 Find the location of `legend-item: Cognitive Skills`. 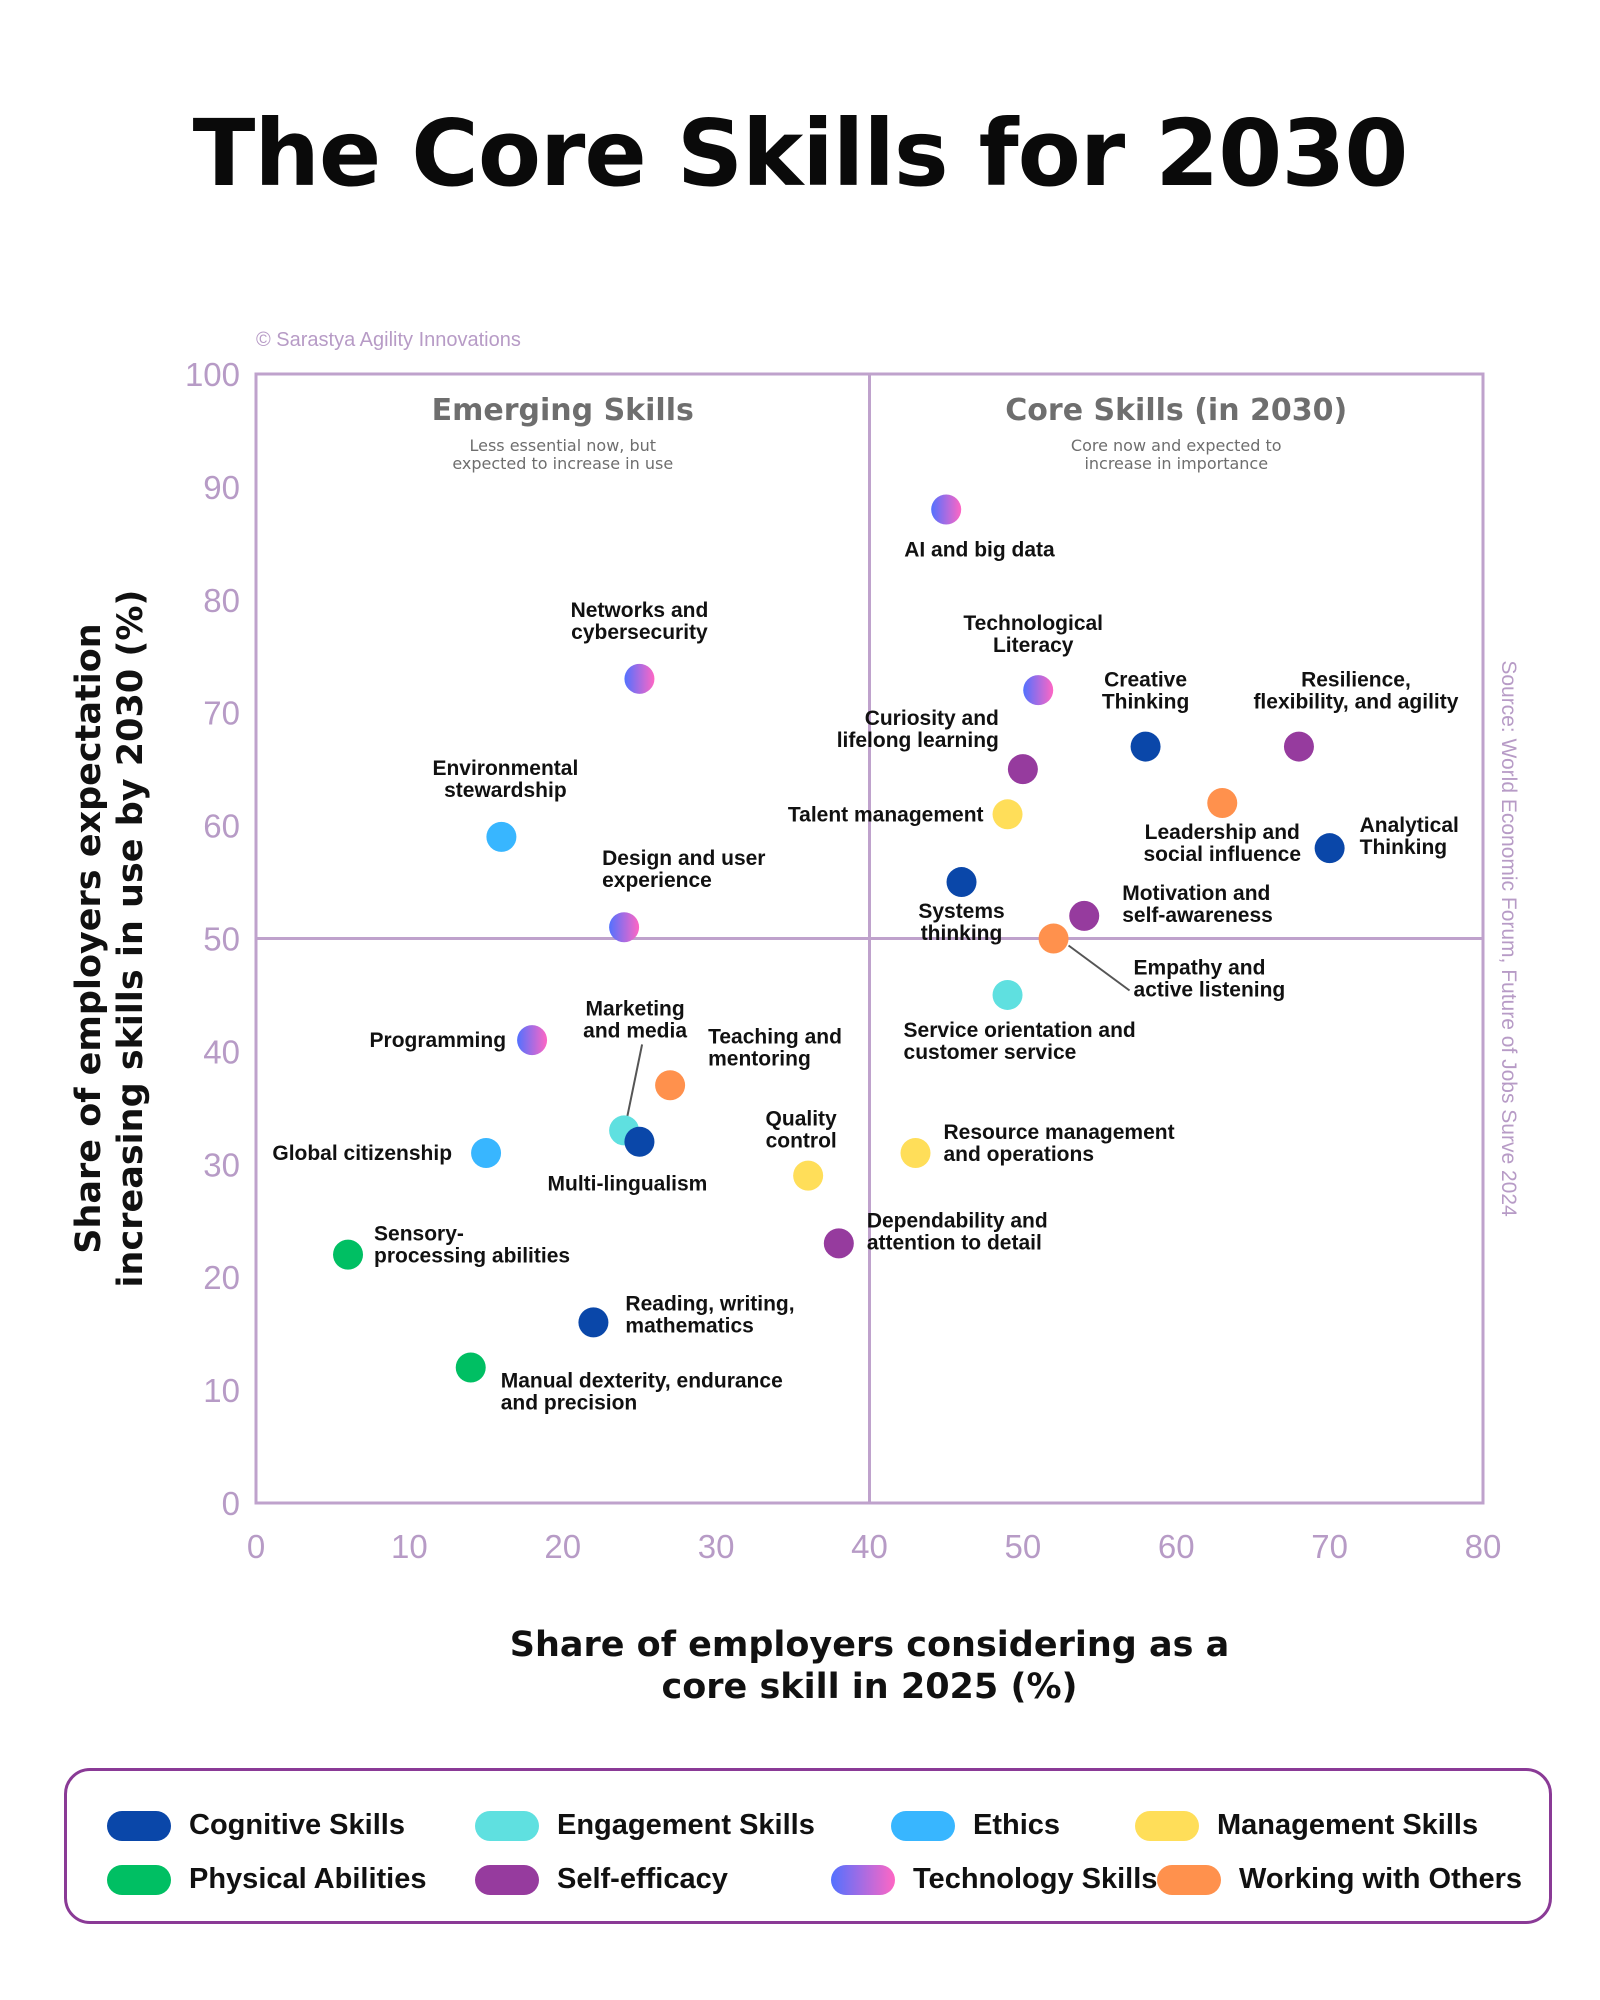

legend-item: Cognitive Skills is located at coordinates (256, 1825).